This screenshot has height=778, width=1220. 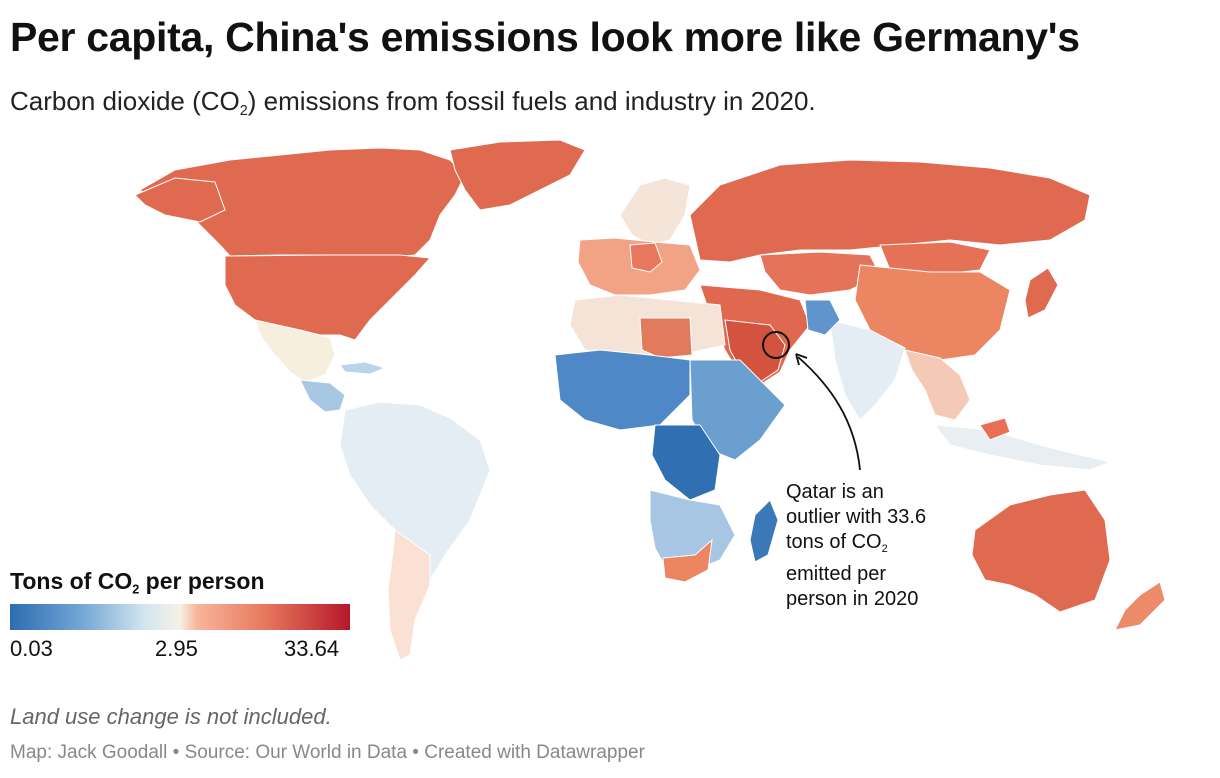 What do you see at coordinates (687, 560) in the screenshot?
I see `country-south-africa` at bounding box center [687, 560].